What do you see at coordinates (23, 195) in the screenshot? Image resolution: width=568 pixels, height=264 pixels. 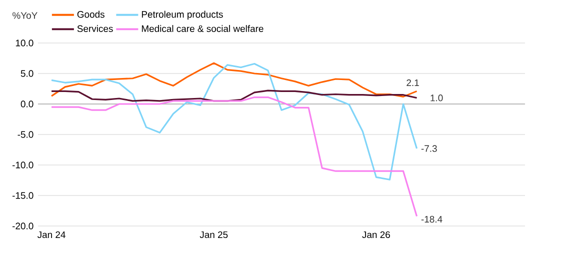 I see `y-tick-label: -15.0` at bounding box center [23, 195].